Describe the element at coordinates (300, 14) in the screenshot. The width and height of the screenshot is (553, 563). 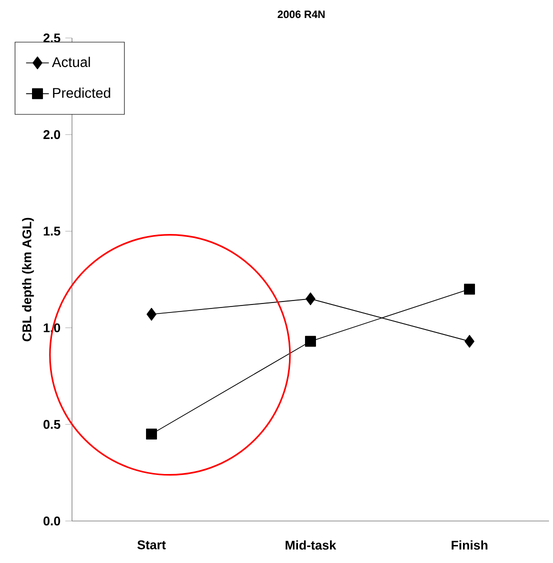
I see `chart-title: 2006 R4N` at that location.